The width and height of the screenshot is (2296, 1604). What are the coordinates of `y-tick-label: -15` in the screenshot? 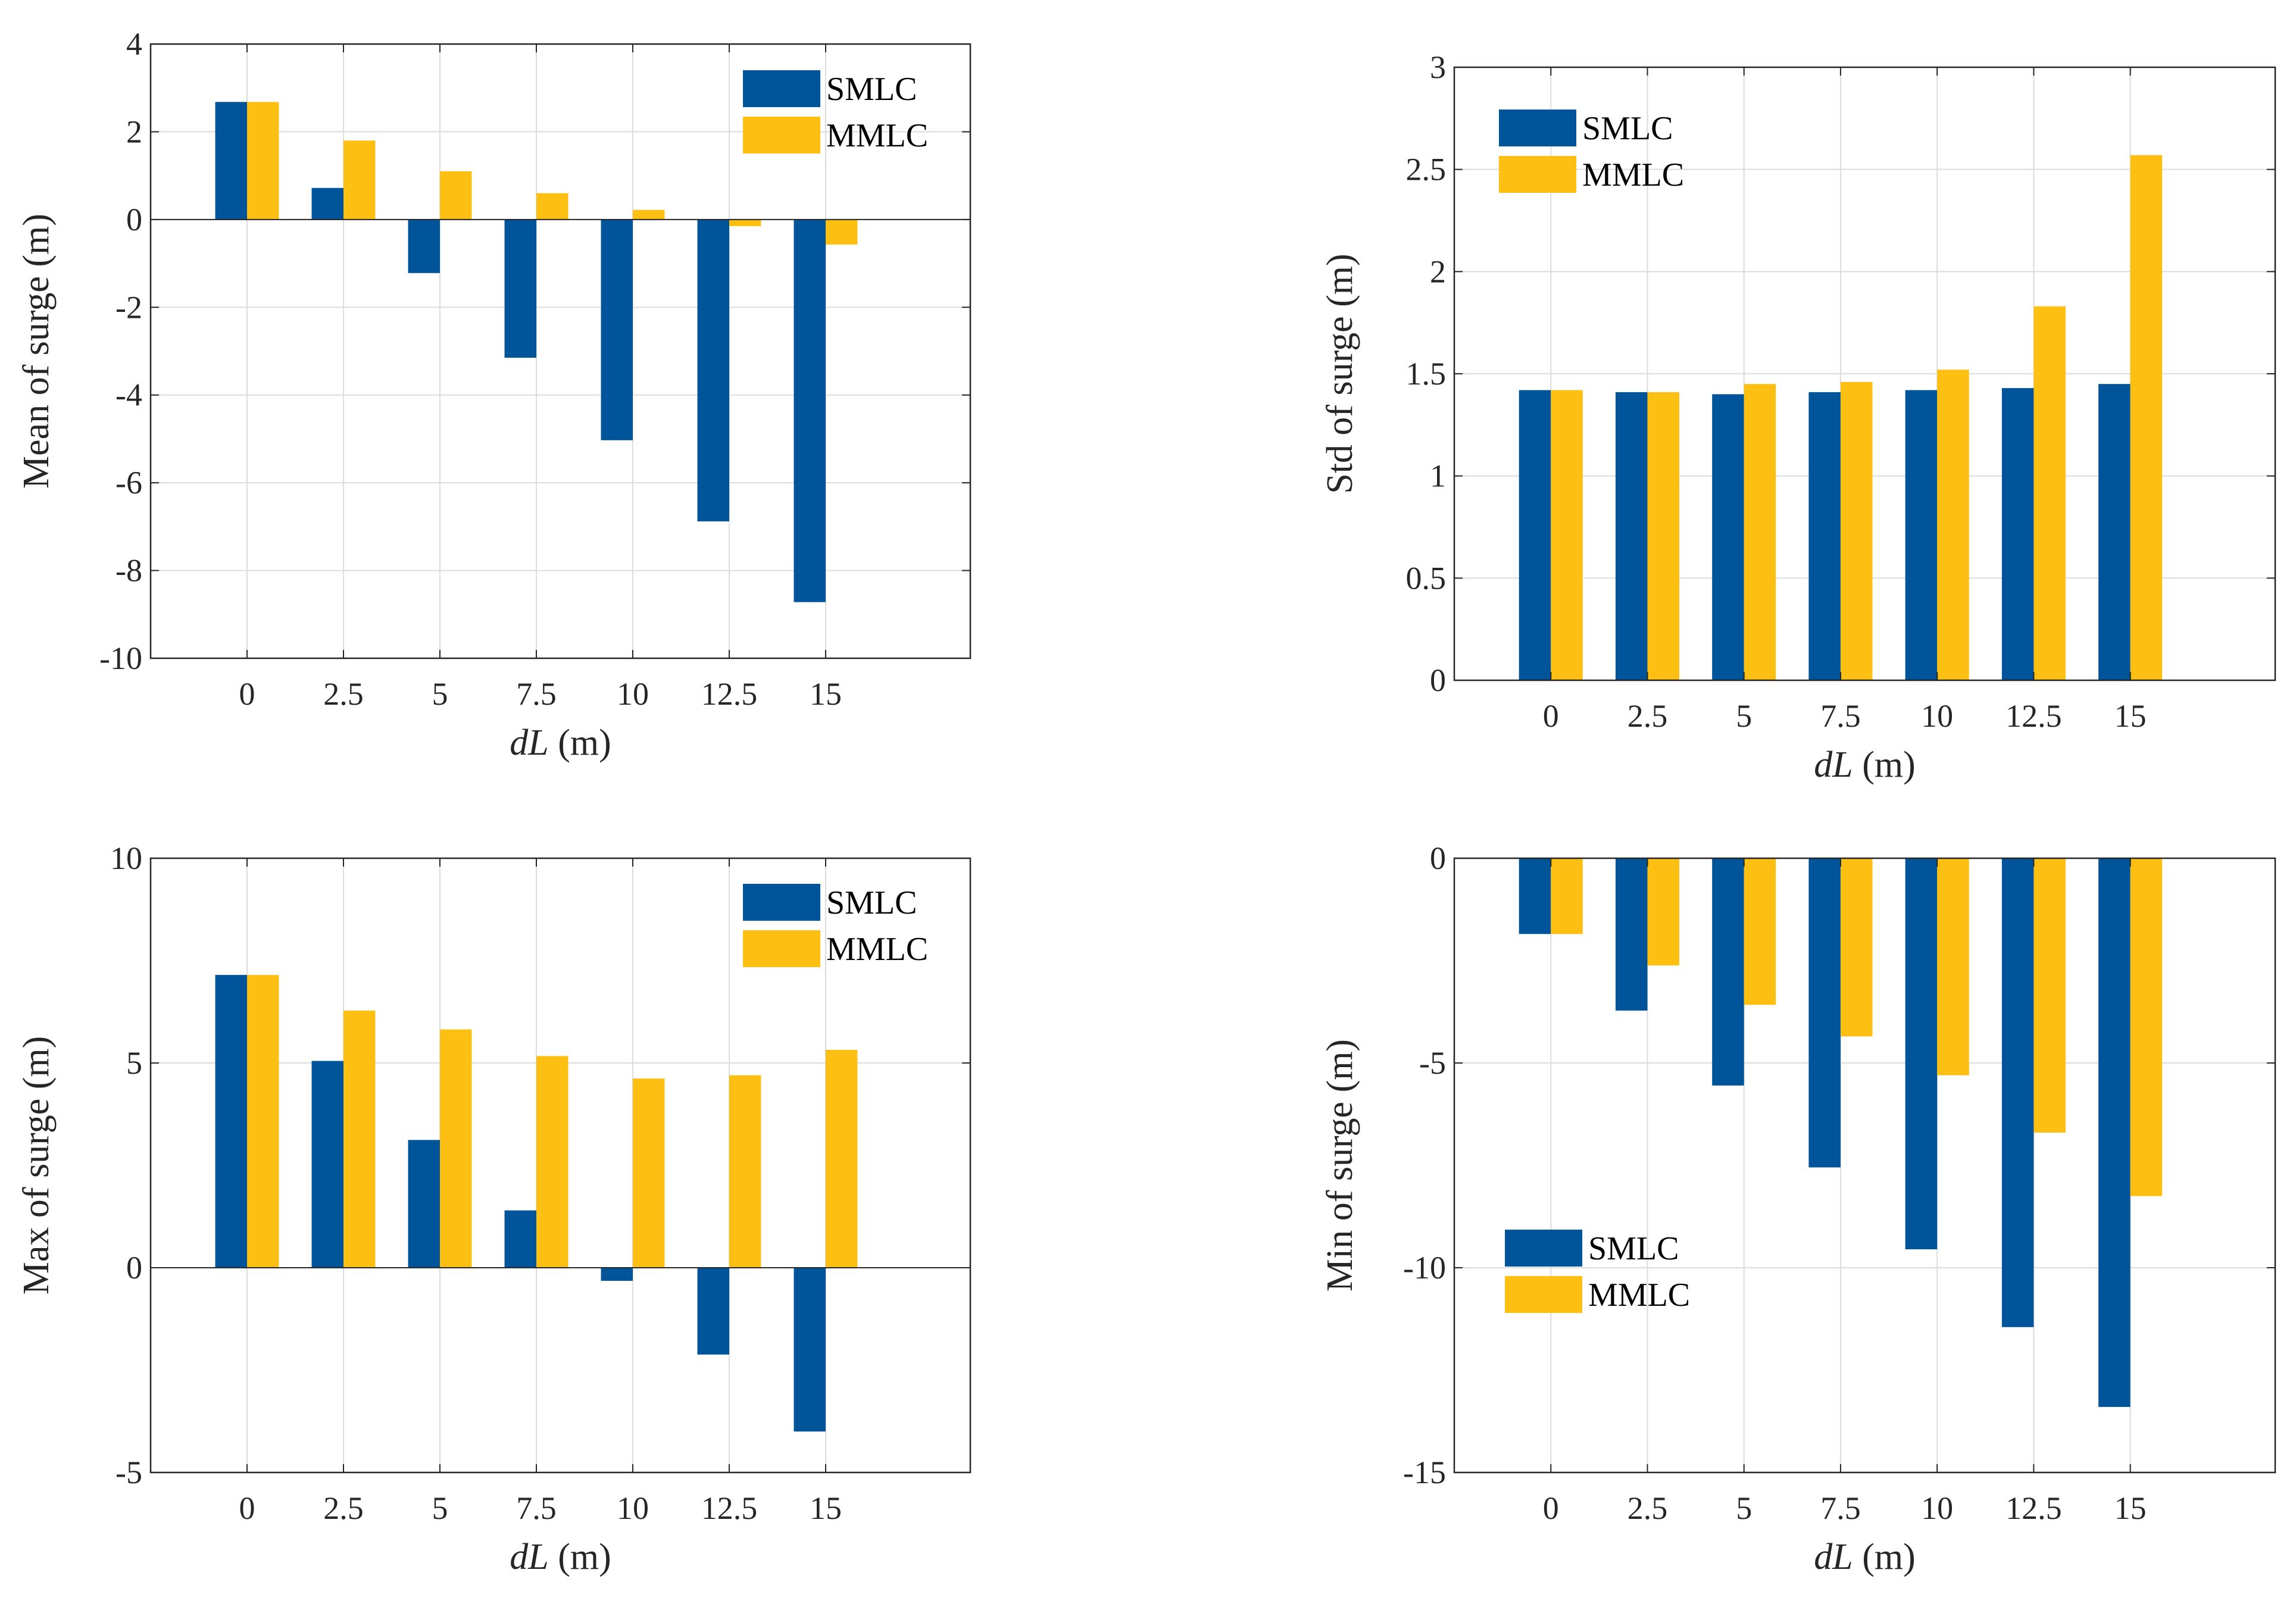 It's located at (1424, 1472).